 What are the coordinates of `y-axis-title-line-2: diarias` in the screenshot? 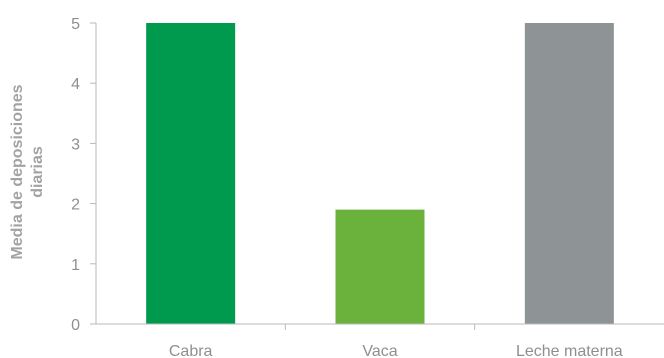 It's located at (37, 172).